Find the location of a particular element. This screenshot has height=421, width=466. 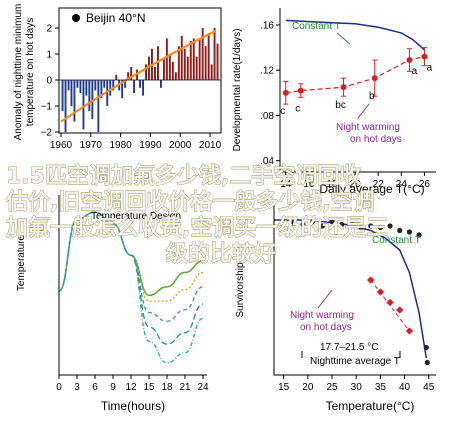

x-tick-label: 35 is located at coordinates (381, 387).